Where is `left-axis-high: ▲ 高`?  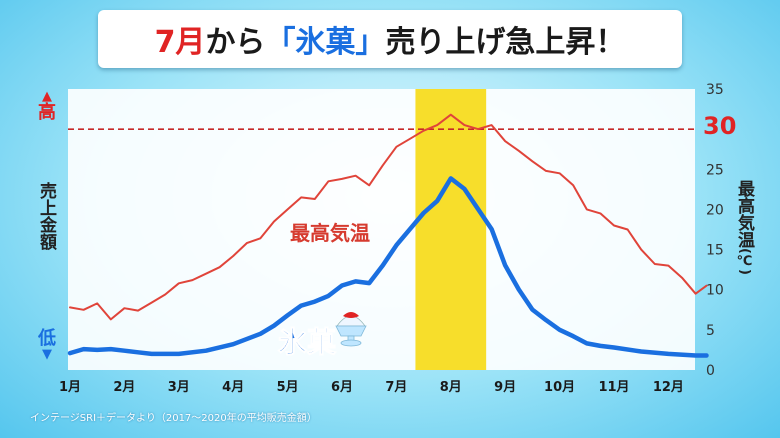 left-axis-high: ▲ 高 is located at coordinates (47, 106).